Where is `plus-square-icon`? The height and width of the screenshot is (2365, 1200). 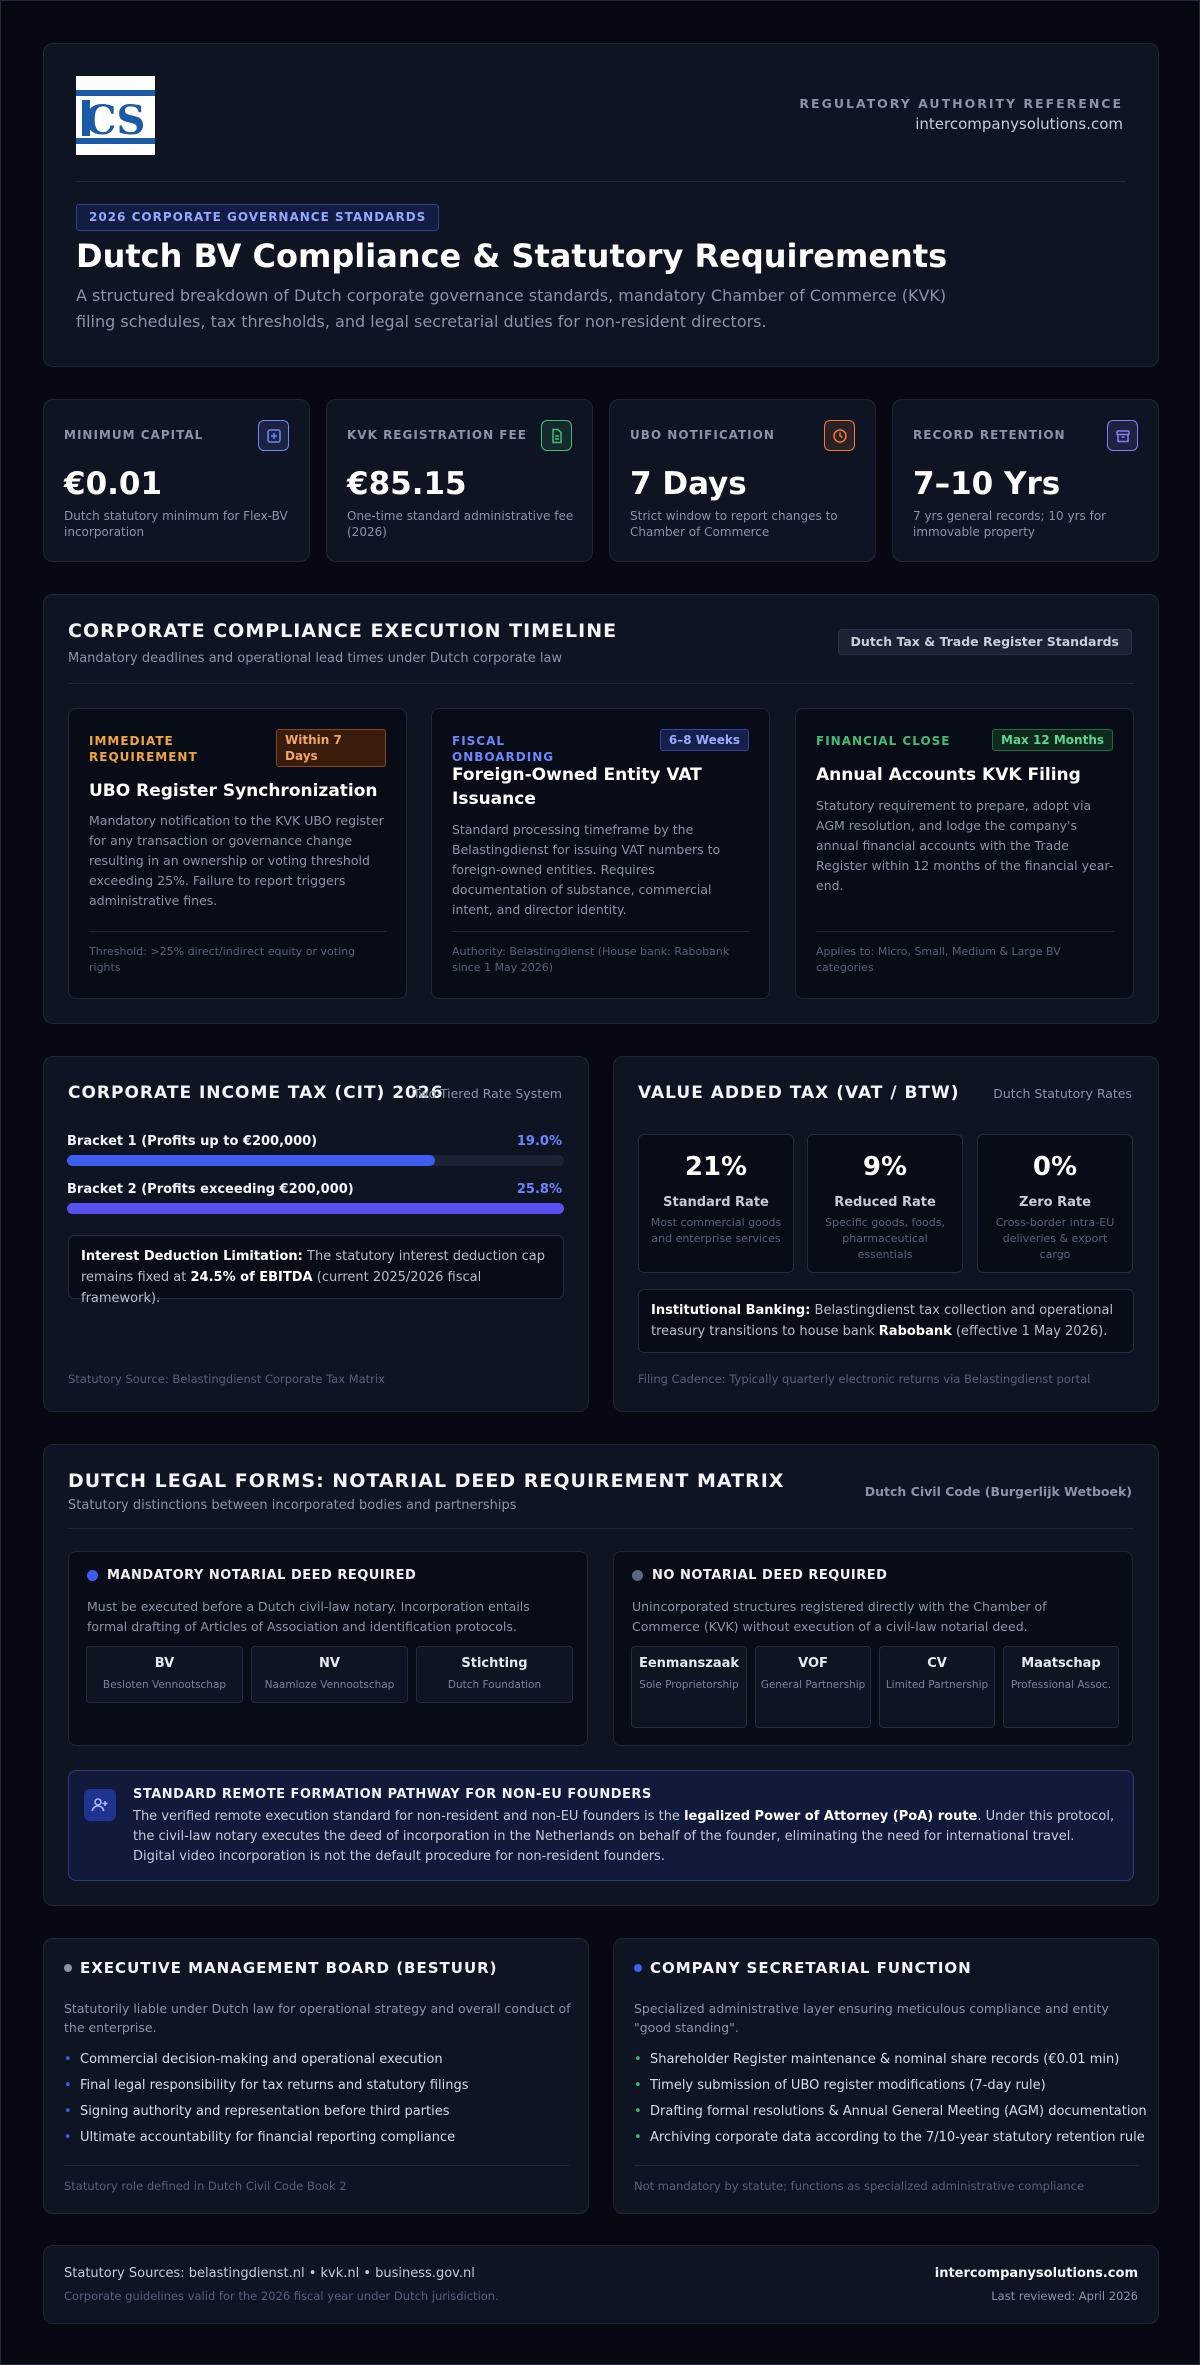 plus-square-icon is located at coordinates (273, 435).